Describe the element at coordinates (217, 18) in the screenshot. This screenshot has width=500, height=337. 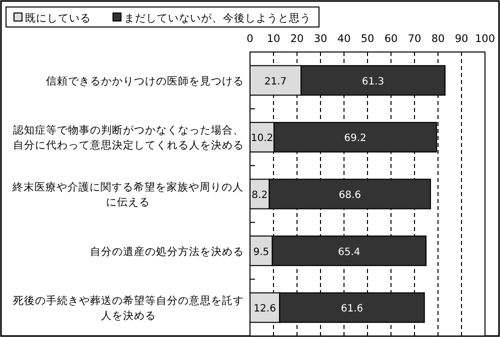
I see `legend-label: まだしていないが、今後しようと思う` at that location.